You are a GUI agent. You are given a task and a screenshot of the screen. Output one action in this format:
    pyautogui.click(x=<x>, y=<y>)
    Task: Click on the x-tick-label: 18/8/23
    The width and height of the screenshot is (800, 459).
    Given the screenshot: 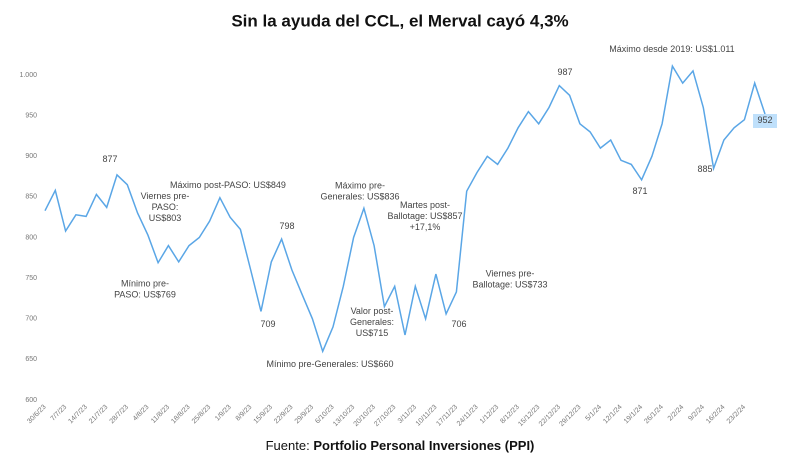 What is the action you would take?
    pyautogui.click(x=181, y=415)
    